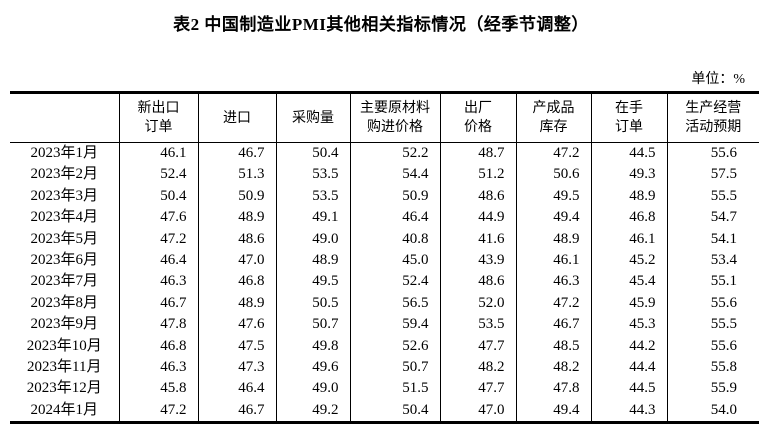 This screenshot has height=430, width=762. What do you see at coordinates (65, 218) in the screenshot?
I see `month-cell: 2023年4月` at bounding box center [65, 218].